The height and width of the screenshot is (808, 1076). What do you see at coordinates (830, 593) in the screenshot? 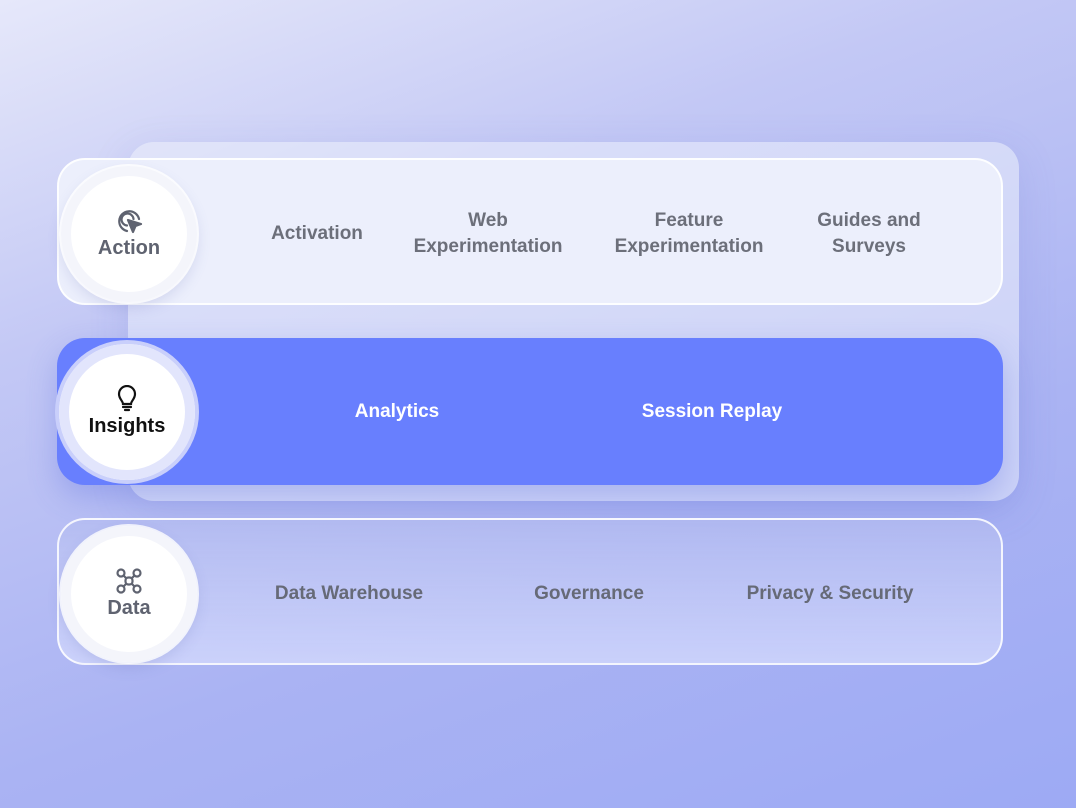
I see `item-privacy-security: Privacy & Security` at bounding box center [830, 593].